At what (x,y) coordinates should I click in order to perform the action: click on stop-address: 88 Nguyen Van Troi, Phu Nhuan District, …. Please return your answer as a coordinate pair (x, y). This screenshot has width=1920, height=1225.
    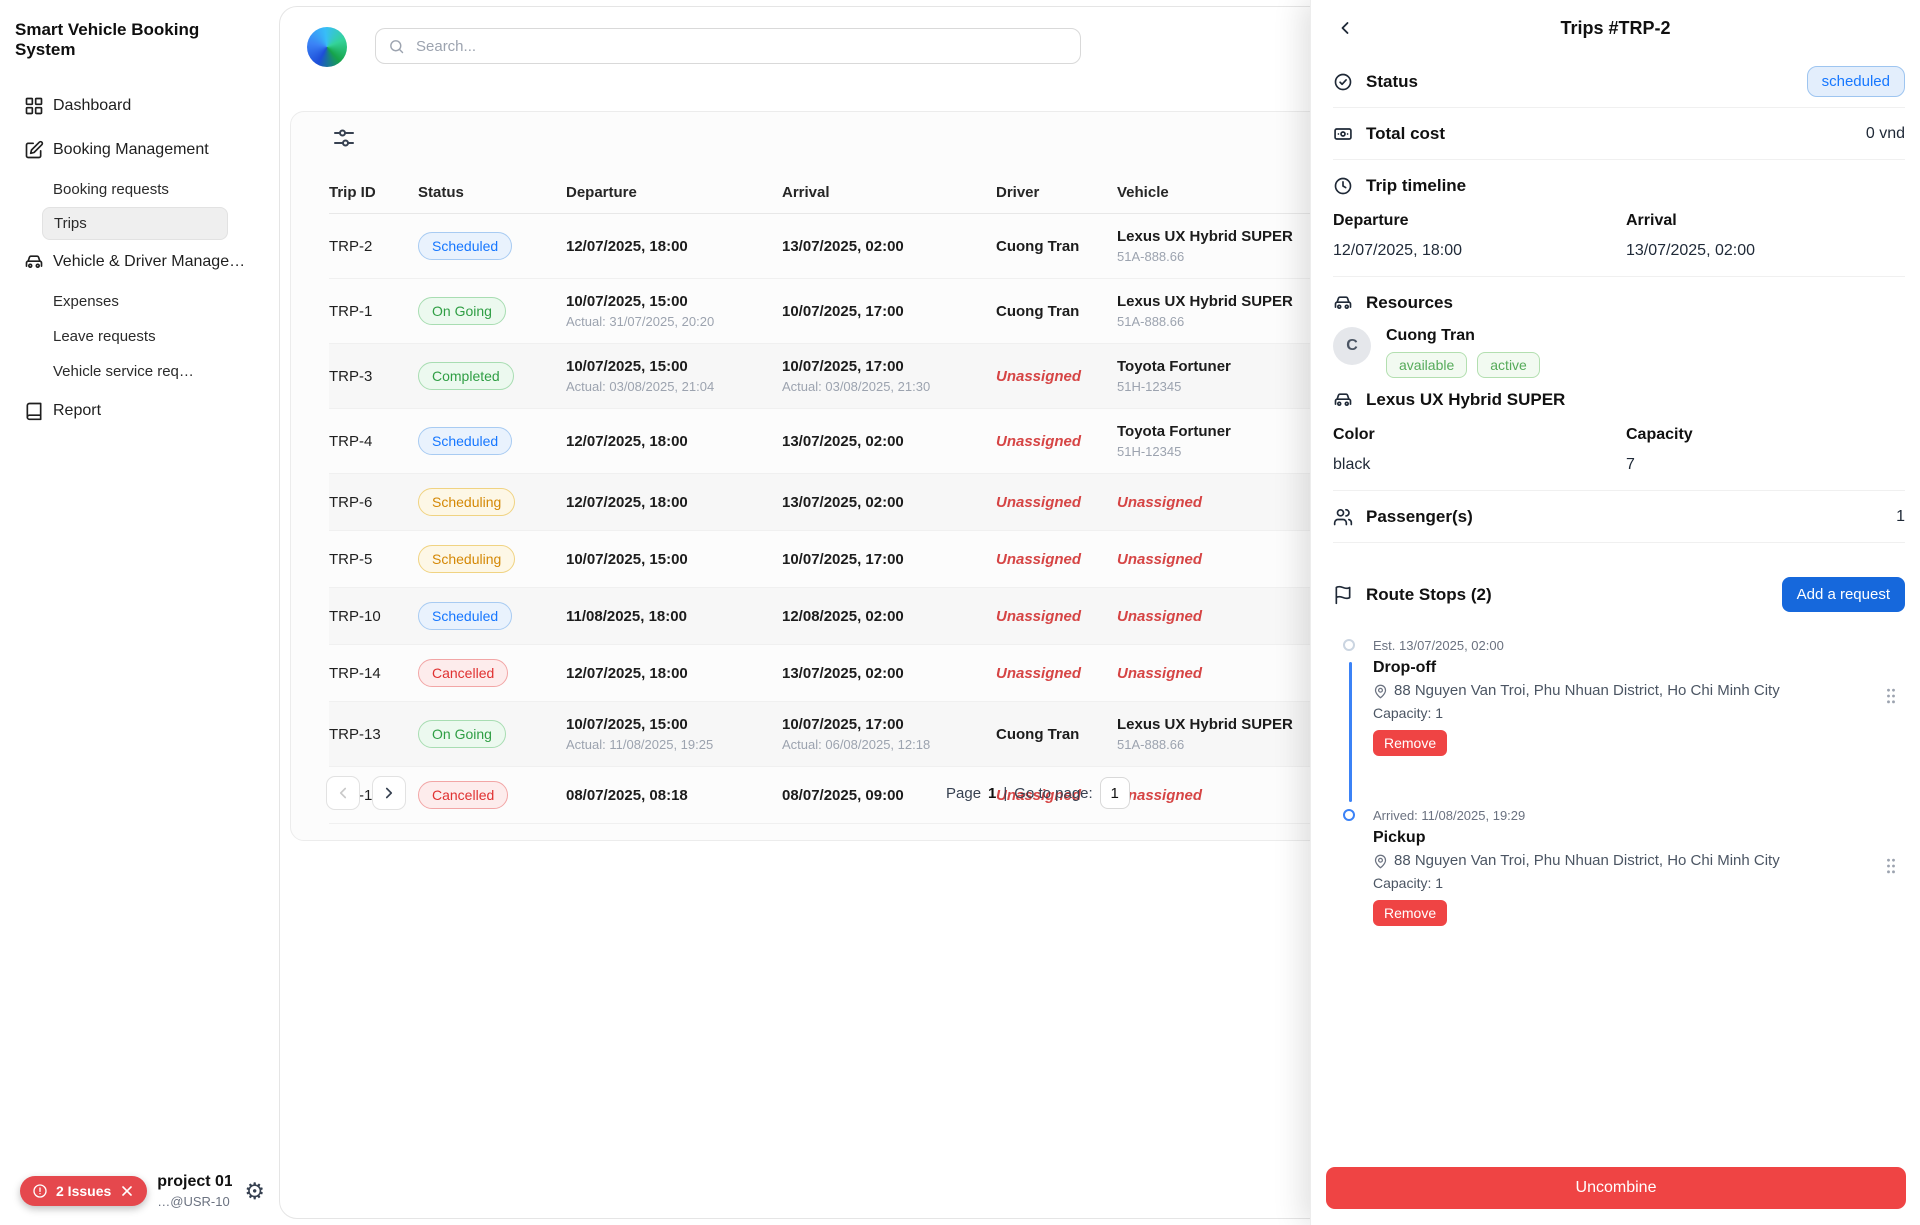
    Looking at the image, I should click on (1639, 860).